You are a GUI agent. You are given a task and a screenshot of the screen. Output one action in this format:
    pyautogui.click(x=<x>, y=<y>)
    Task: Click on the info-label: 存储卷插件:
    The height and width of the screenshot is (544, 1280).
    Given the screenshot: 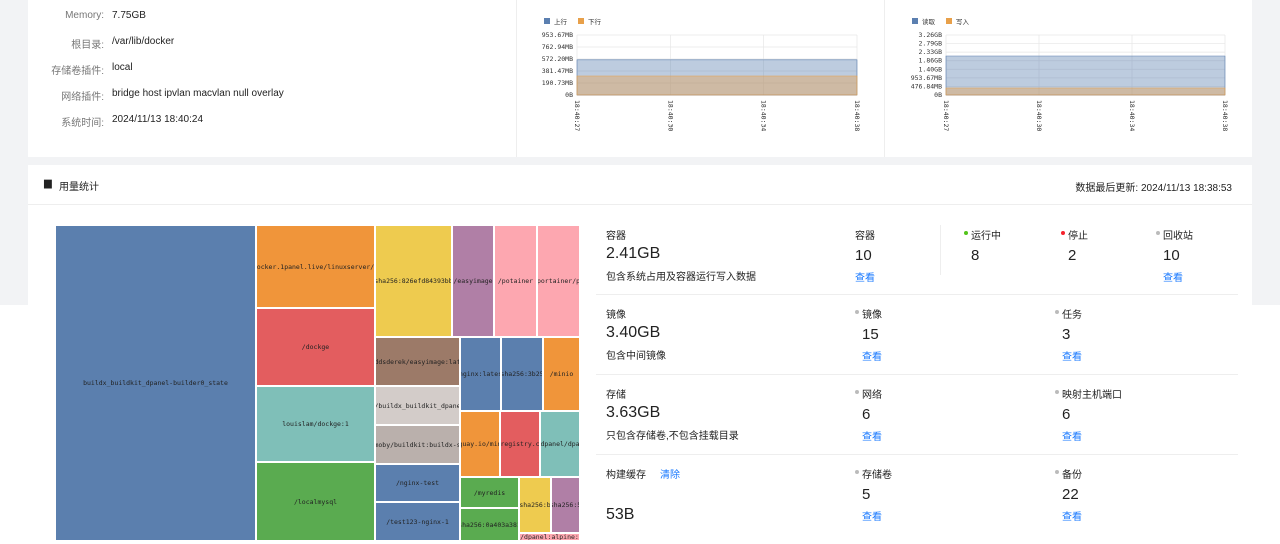 What is the action you would take?
    pyautogui.click(x=77, y=71)
    